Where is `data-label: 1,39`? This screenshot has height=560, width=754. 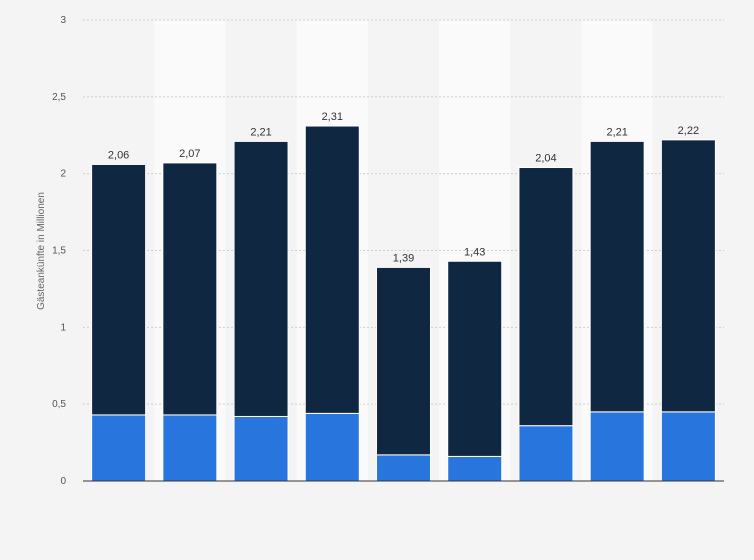 data-label: 1,39 is located at coordinates (403, 258).